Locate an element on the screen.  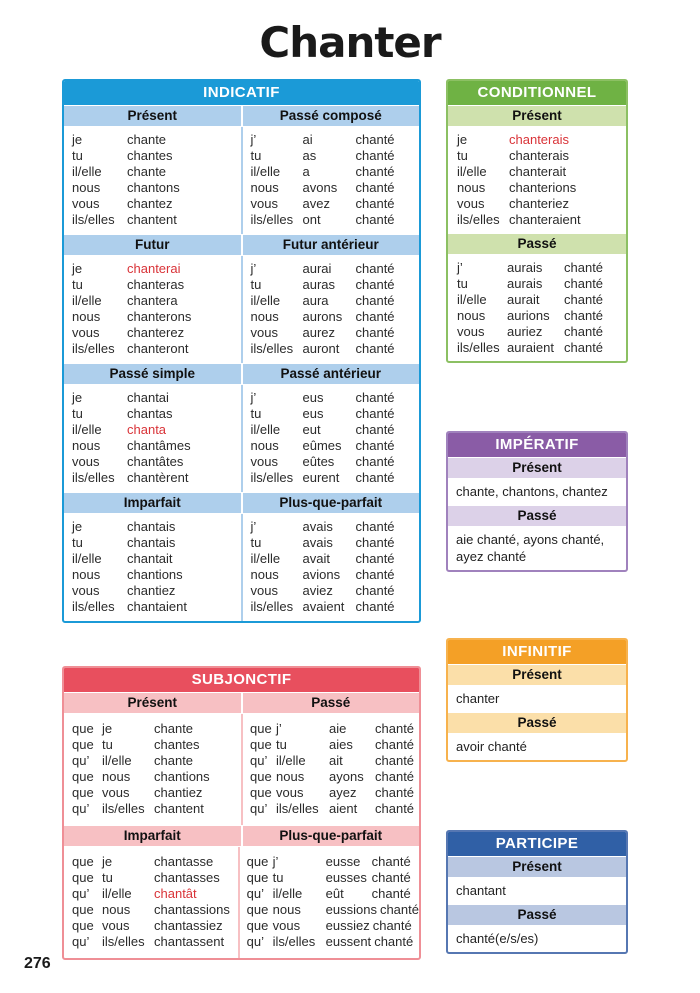
verb-form: chanterons is located at coordinates (159, 316).